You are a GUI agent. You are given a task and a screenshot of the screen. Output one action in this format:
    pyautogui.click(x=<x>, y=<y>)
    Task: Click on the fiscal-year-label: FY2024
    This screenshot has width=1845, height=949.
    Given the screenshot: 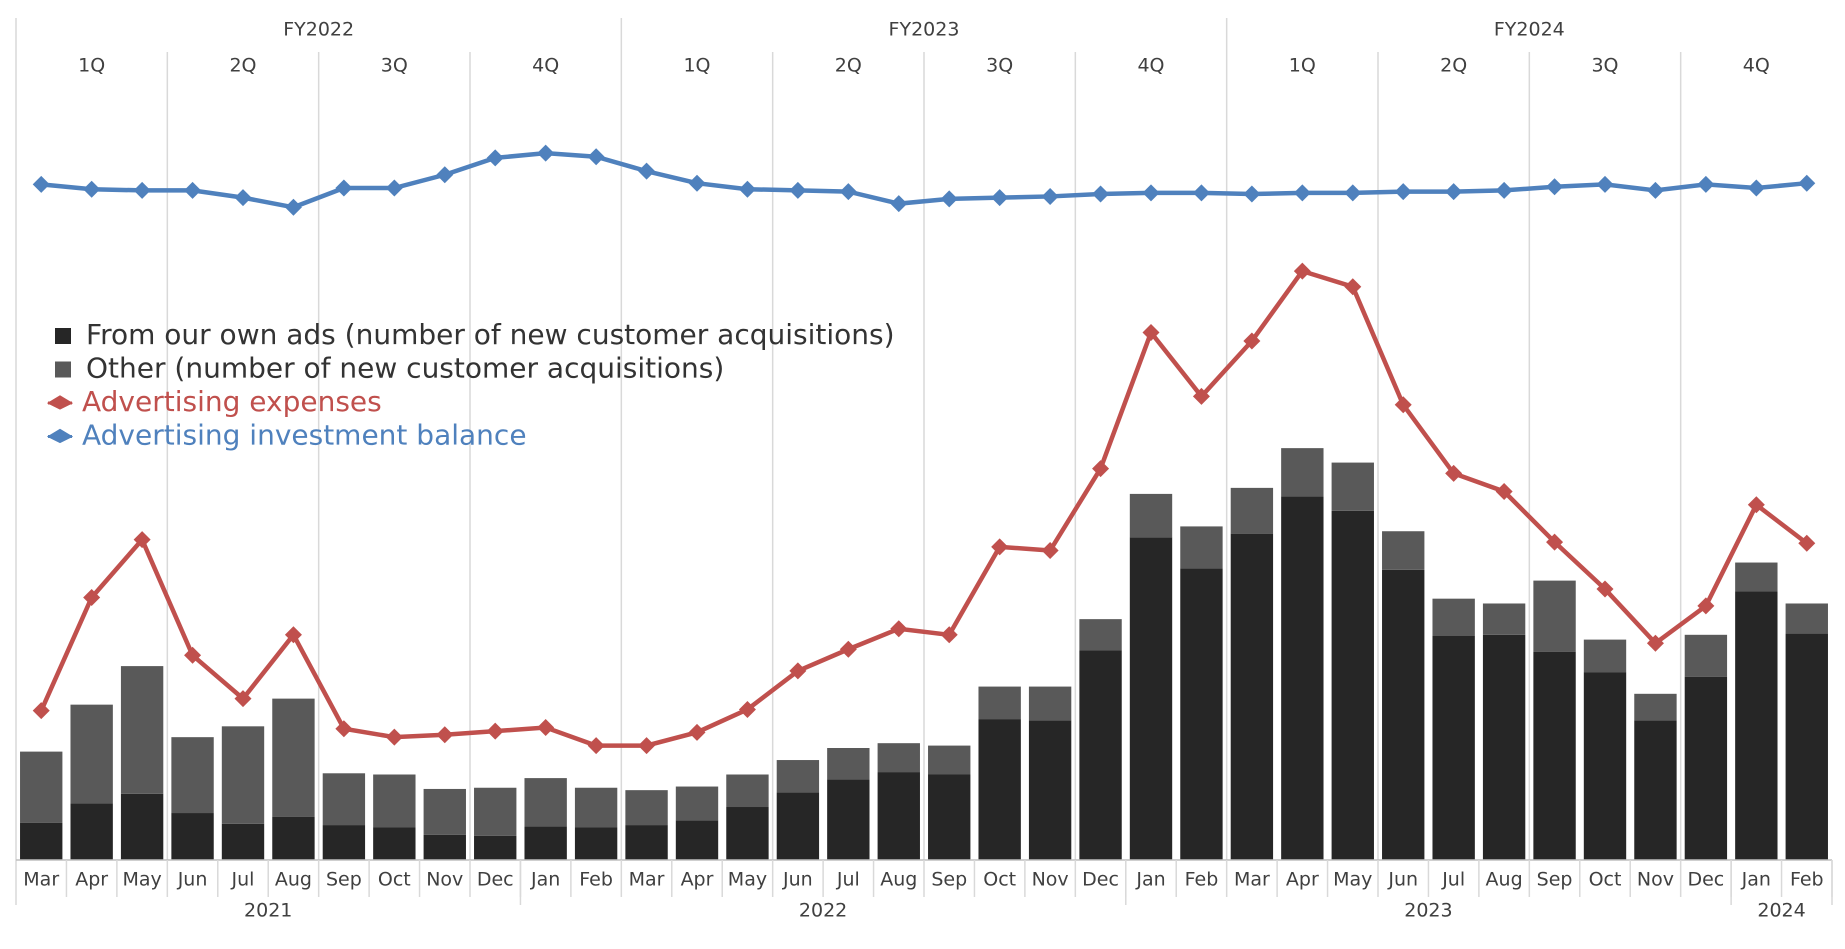 What is the action you would take?
    pyautogui.click(x=1529, y=30)
    